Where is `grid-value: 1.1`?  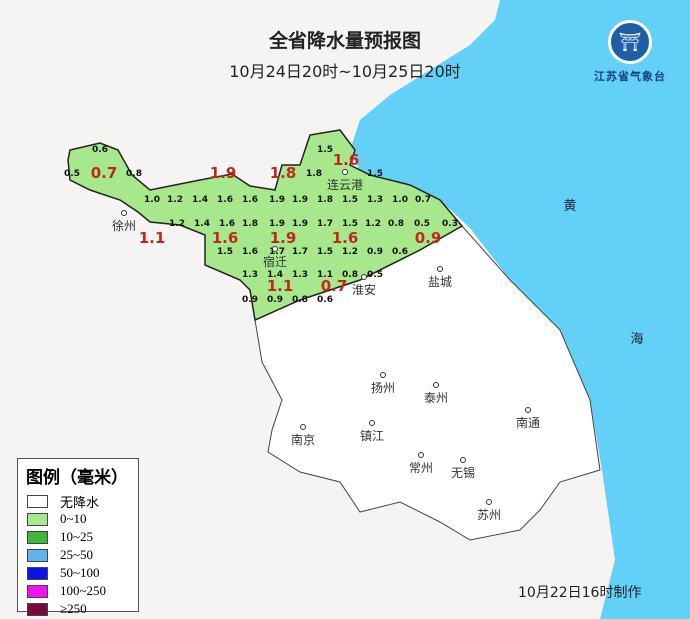
grid-value: 1.1 is located at coordinates (325, 275).